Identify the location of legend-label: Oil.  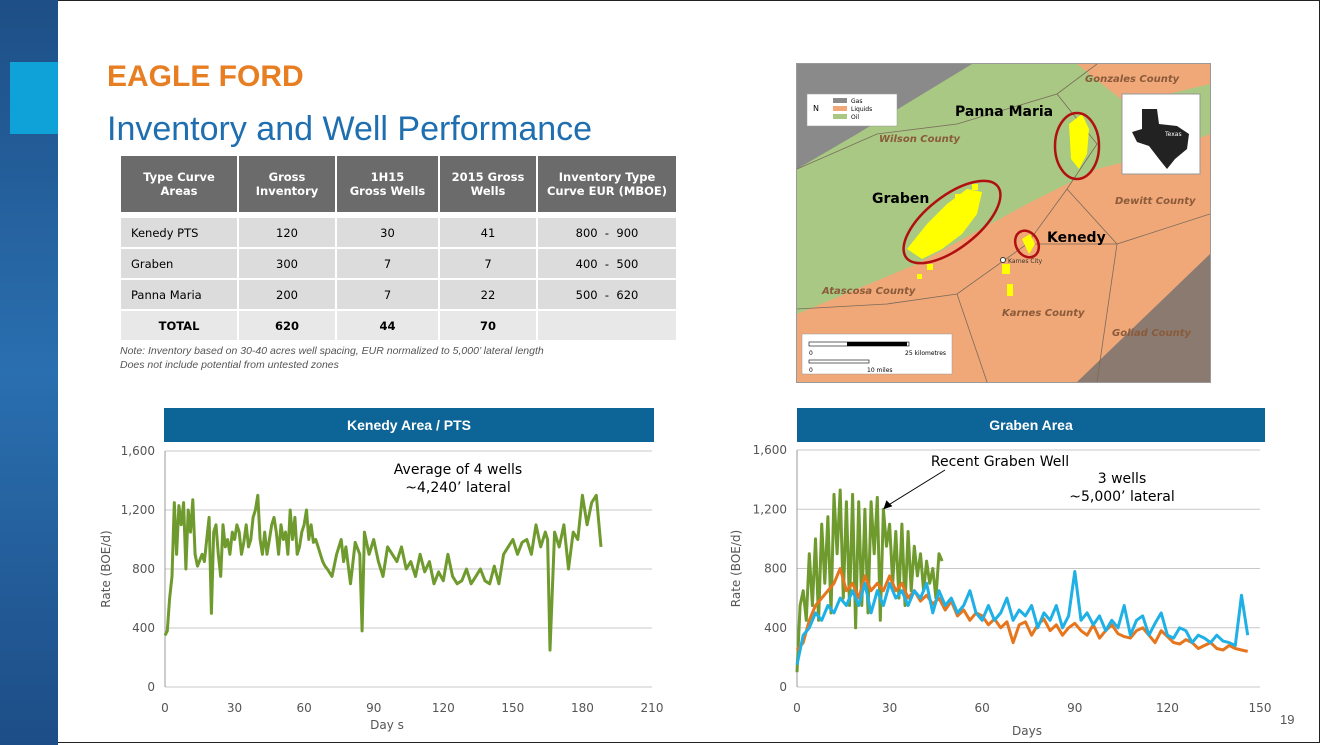
(855, 117).